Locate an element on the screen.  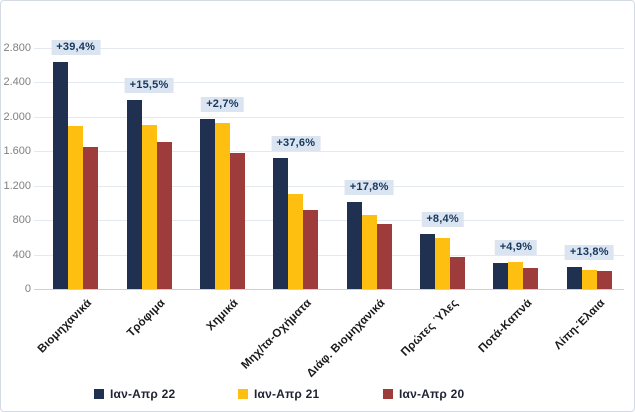
annotation-badge: +13,8% is located at coordinates (589, 253).